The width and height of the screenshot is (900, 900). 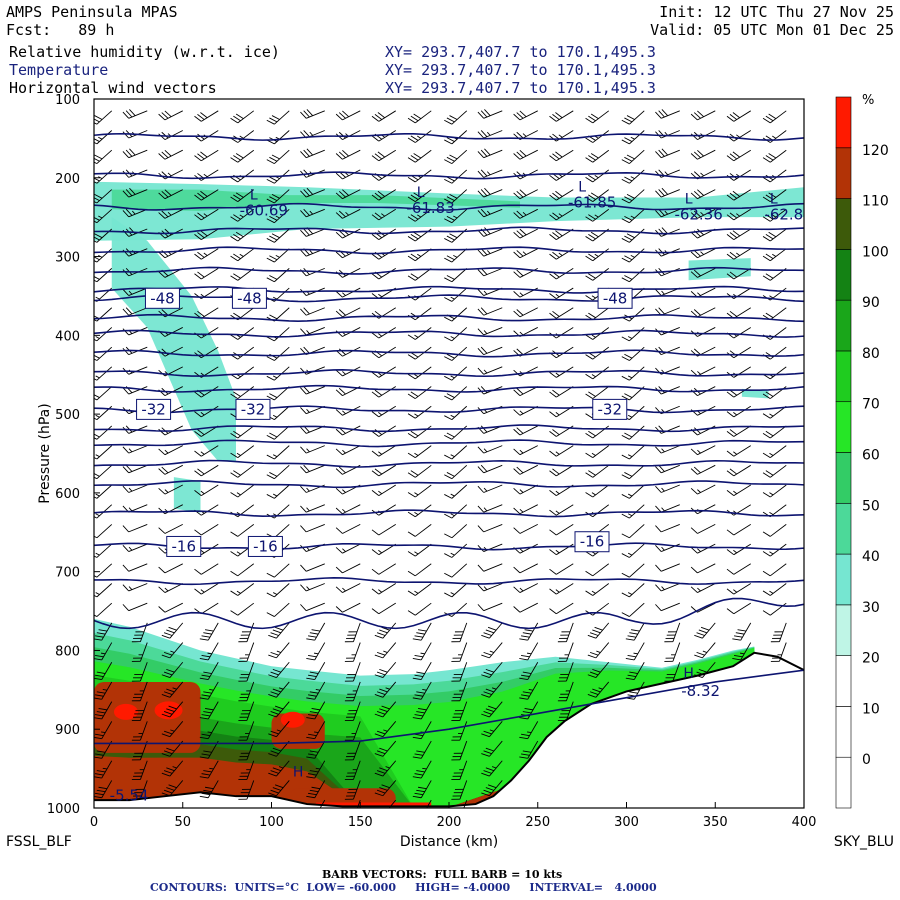 I want to click on y-tick-label: 100, so click(x=67, y=100).